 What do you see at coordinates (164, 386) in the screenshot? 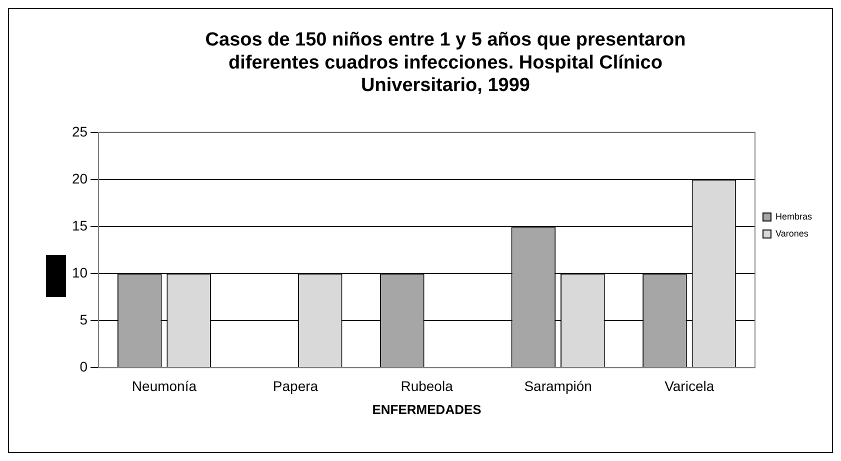
I see `x-tick-label: Neumonía` at bounding box center [164, 386].